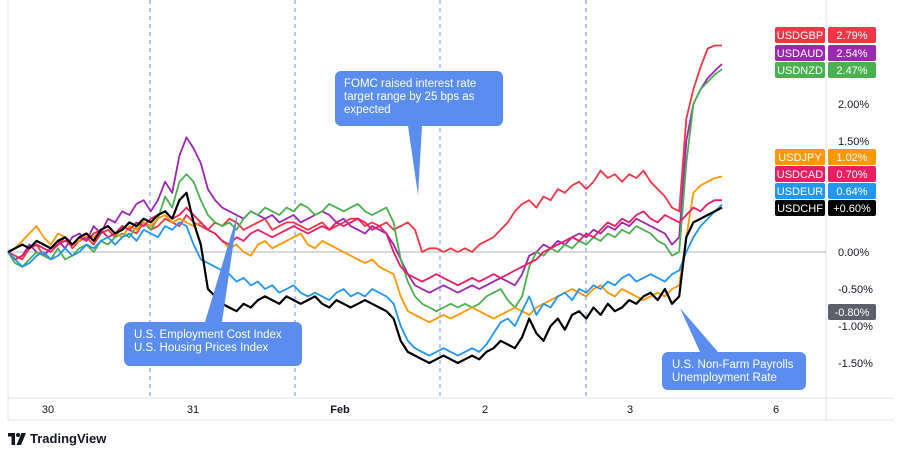 Image resolution: width=902 pixels, height=458 pixels. Describe the element at coordinates (853, 105) in the screenshot. I see `y-tick-label: 2.00%` at that location.